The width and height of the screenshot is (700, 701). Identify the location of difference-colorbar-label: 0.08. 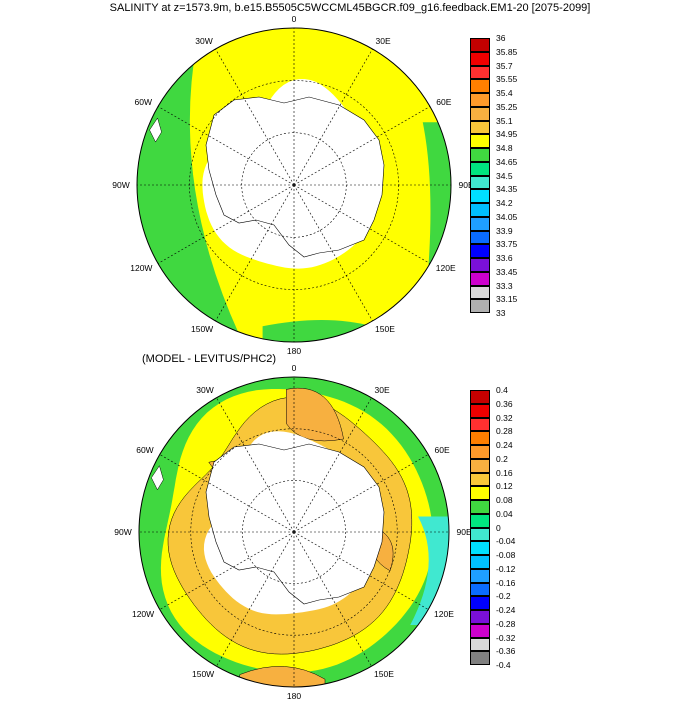
(504, 500).